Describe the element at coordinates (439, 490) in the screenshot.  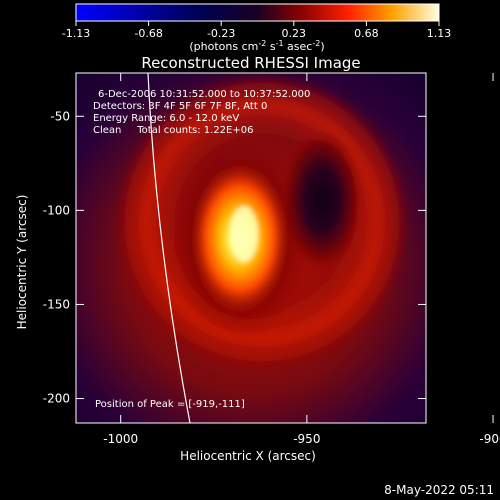
I see `footer-timestamp: 8-May-2022 05:11` at that location.